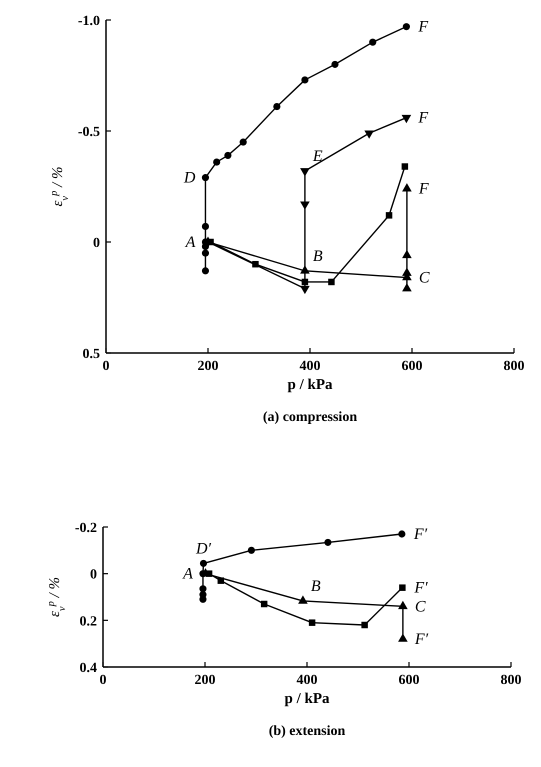 The width and height of the screenshot is (541, 767). Describe the element at coordinates (203, 549) in the screenshot. I see `annotation: D′` at that location.